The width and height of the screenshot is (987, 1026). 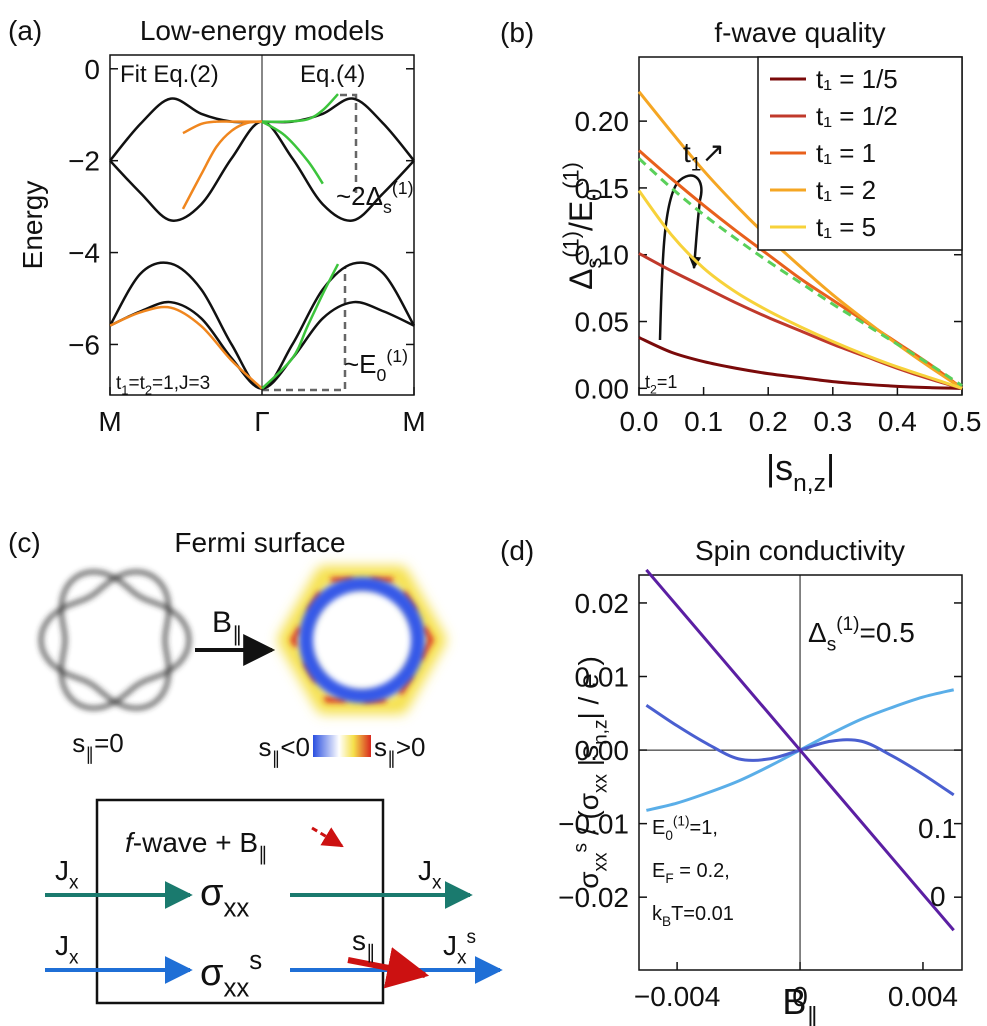 I want to click on annotation-part: ~E, so click(x=360, y=364).